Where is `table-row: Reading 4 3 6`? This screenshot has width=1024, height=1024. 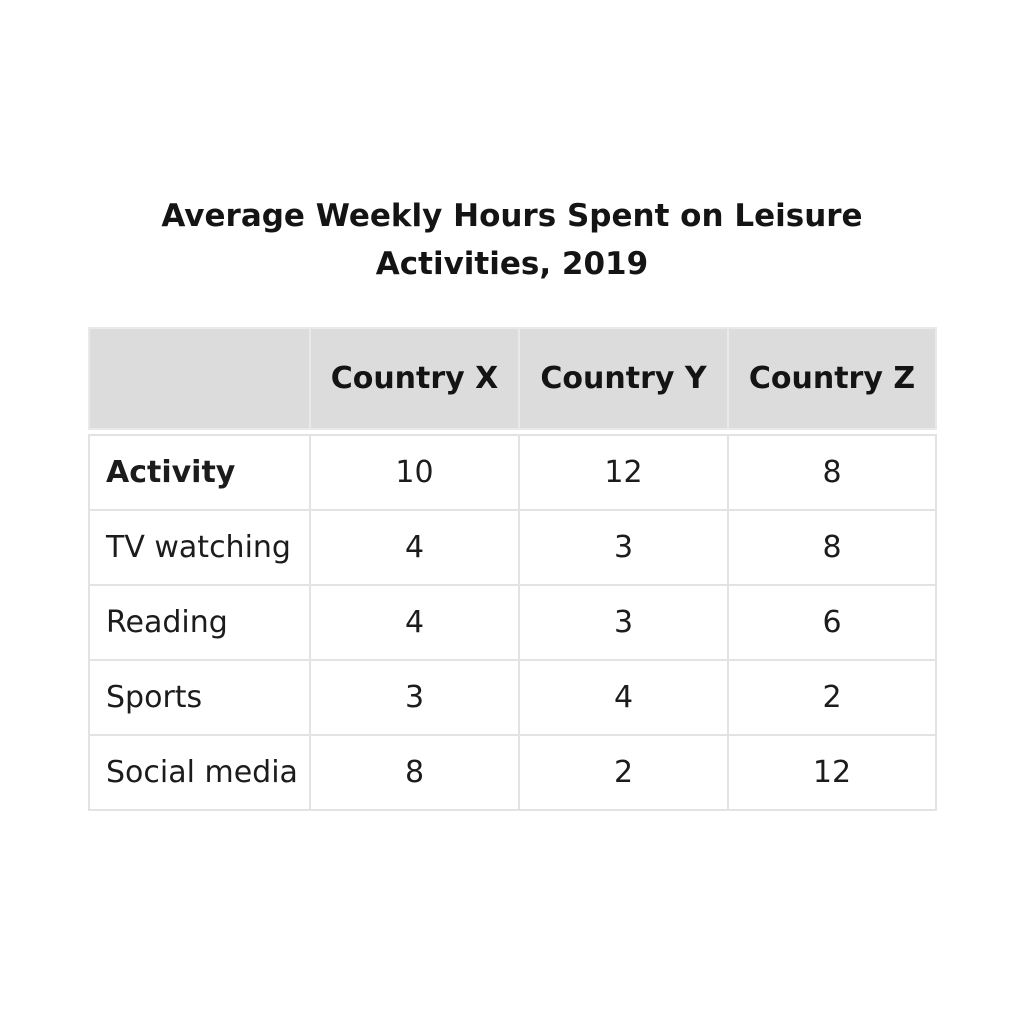 table-row: Reading 4 3 6 is located at coordinates (512, 622).